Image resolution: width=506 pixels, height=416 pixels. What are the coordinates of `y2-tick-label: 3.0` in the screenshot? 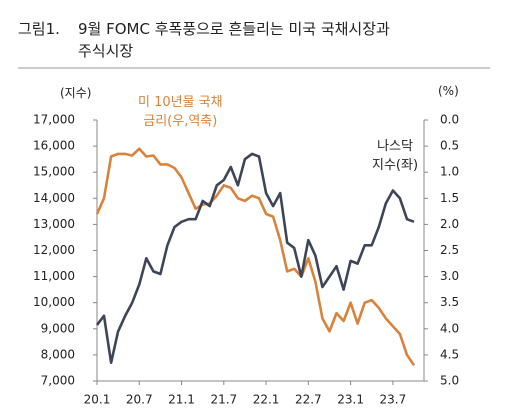 It's located at (449, 276).